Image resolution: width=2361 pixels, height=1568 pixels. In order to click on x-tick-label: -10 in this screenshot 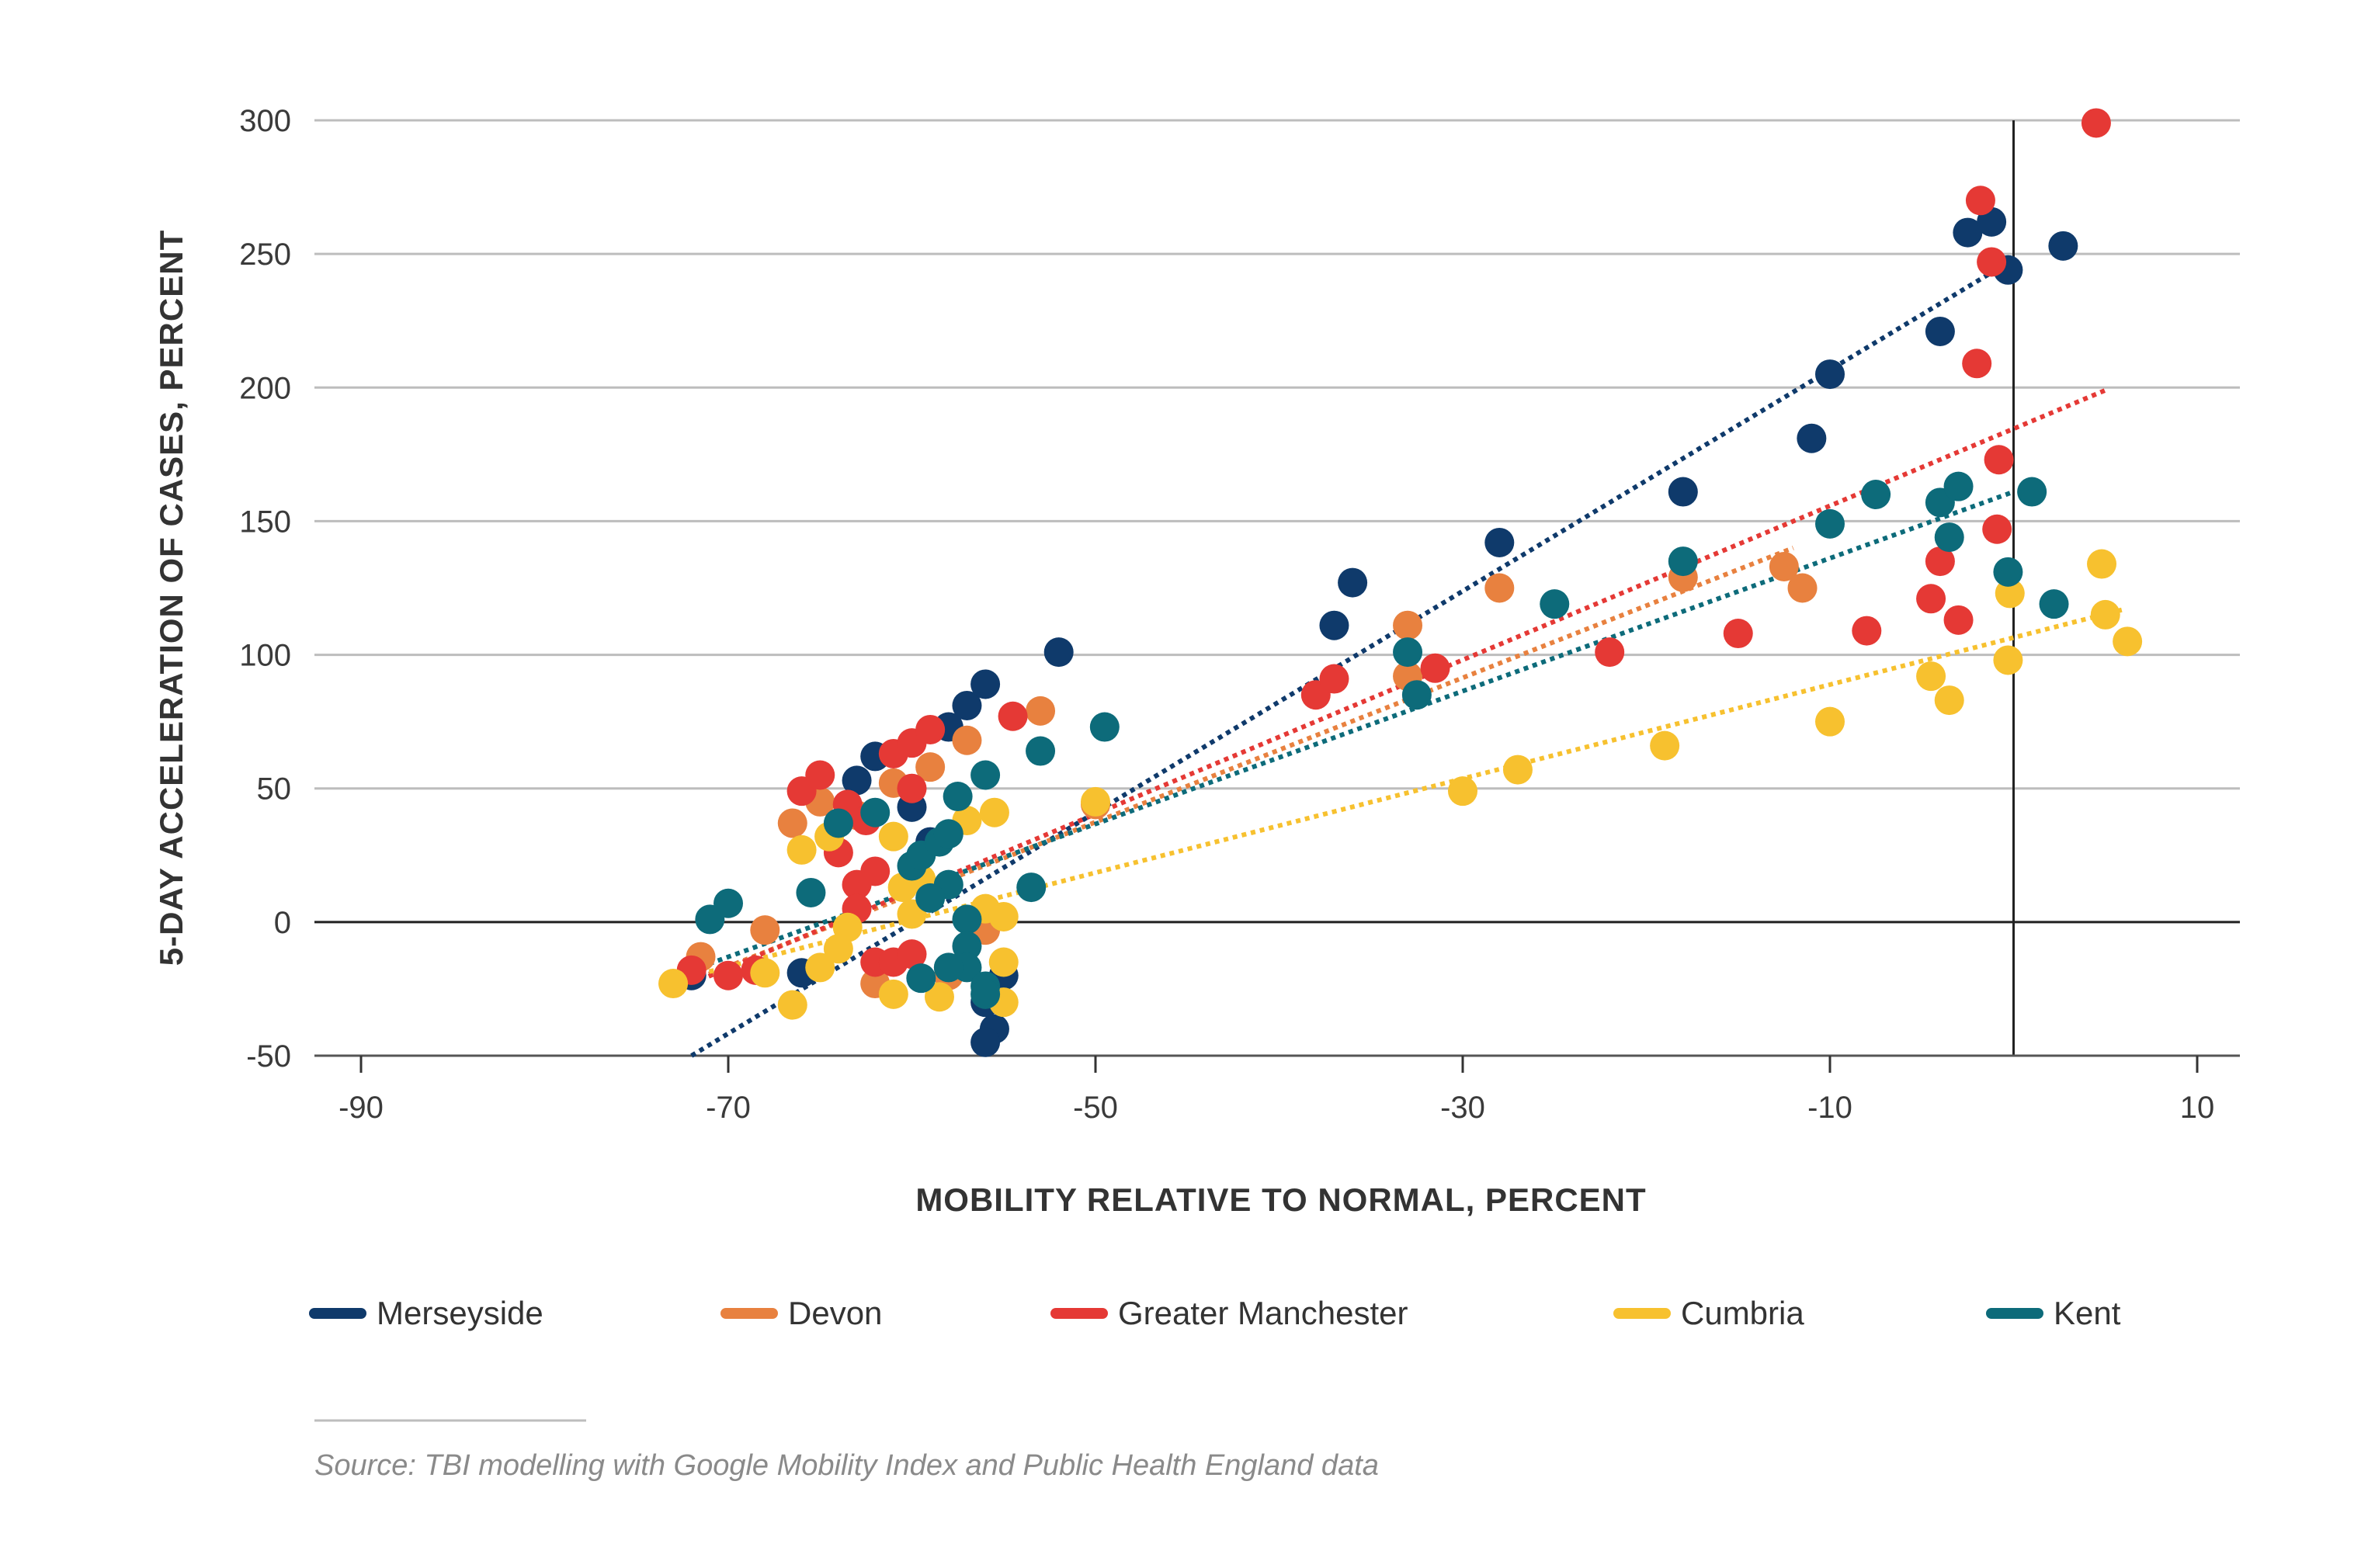, I will do `click(1830, 1108)`.